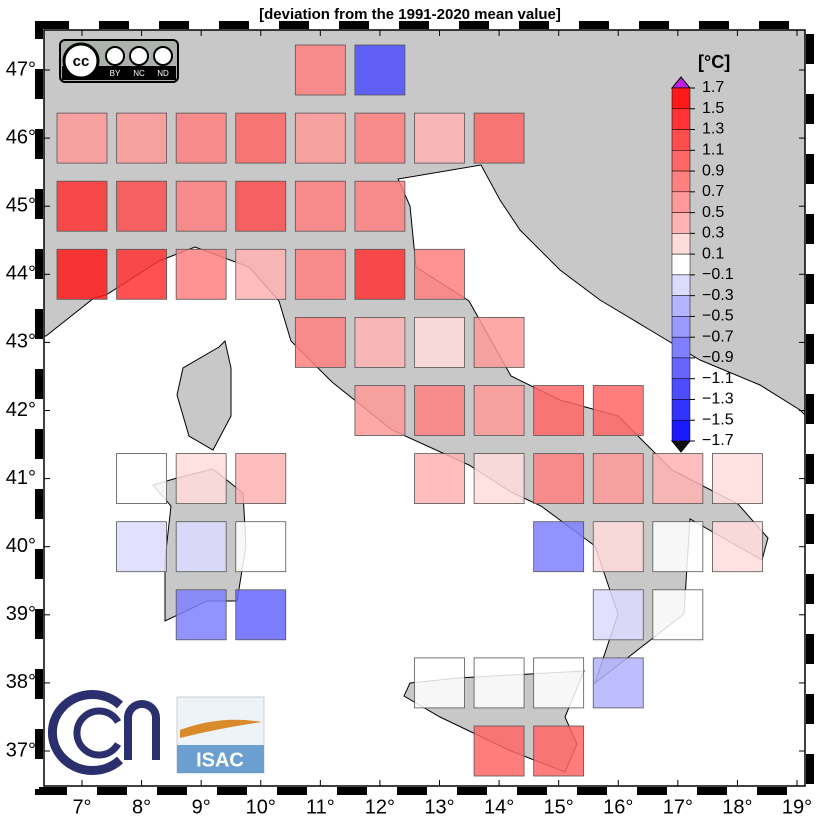 The width and height of the screenshot is (819, 824). Describe the element at coordinates (439, 807) in the screenshot. I see `x-tick-label: 13°` at that location.